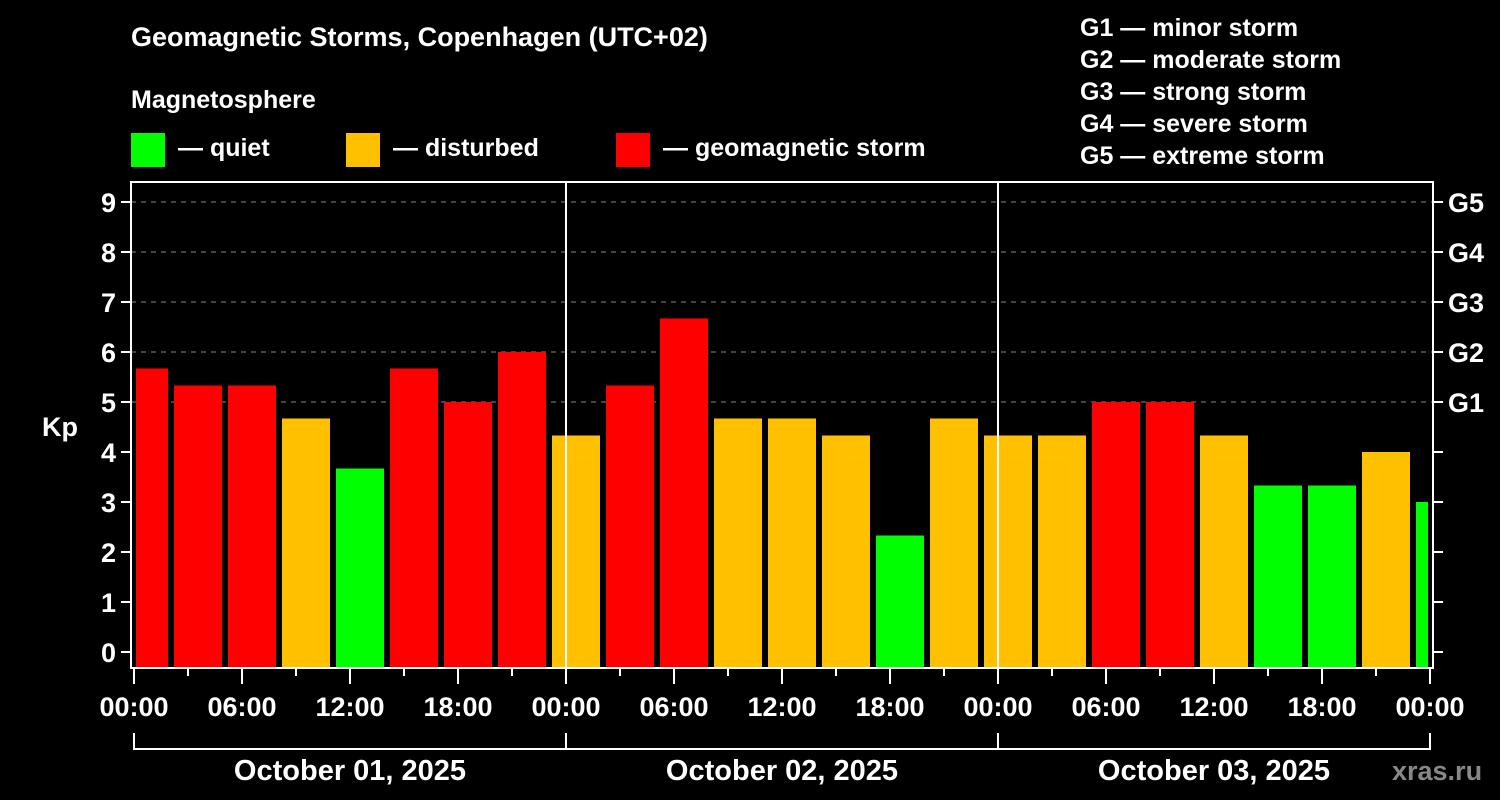 The height and width of the screenshot is (800, 1500). I want to click on y-tick-label: 5, so click(108, 403).